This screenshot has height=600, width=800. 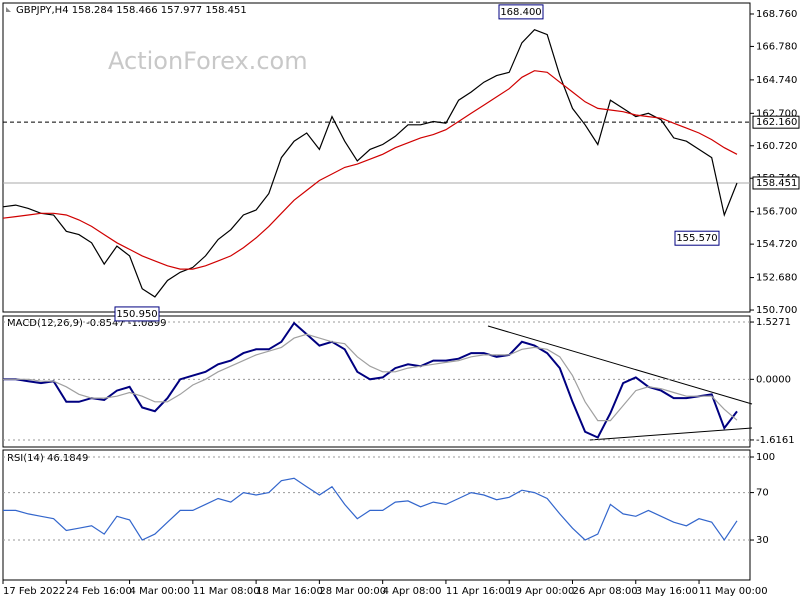 I want to click on y-tick-label: -1.6161, so click(x=775, y=440).